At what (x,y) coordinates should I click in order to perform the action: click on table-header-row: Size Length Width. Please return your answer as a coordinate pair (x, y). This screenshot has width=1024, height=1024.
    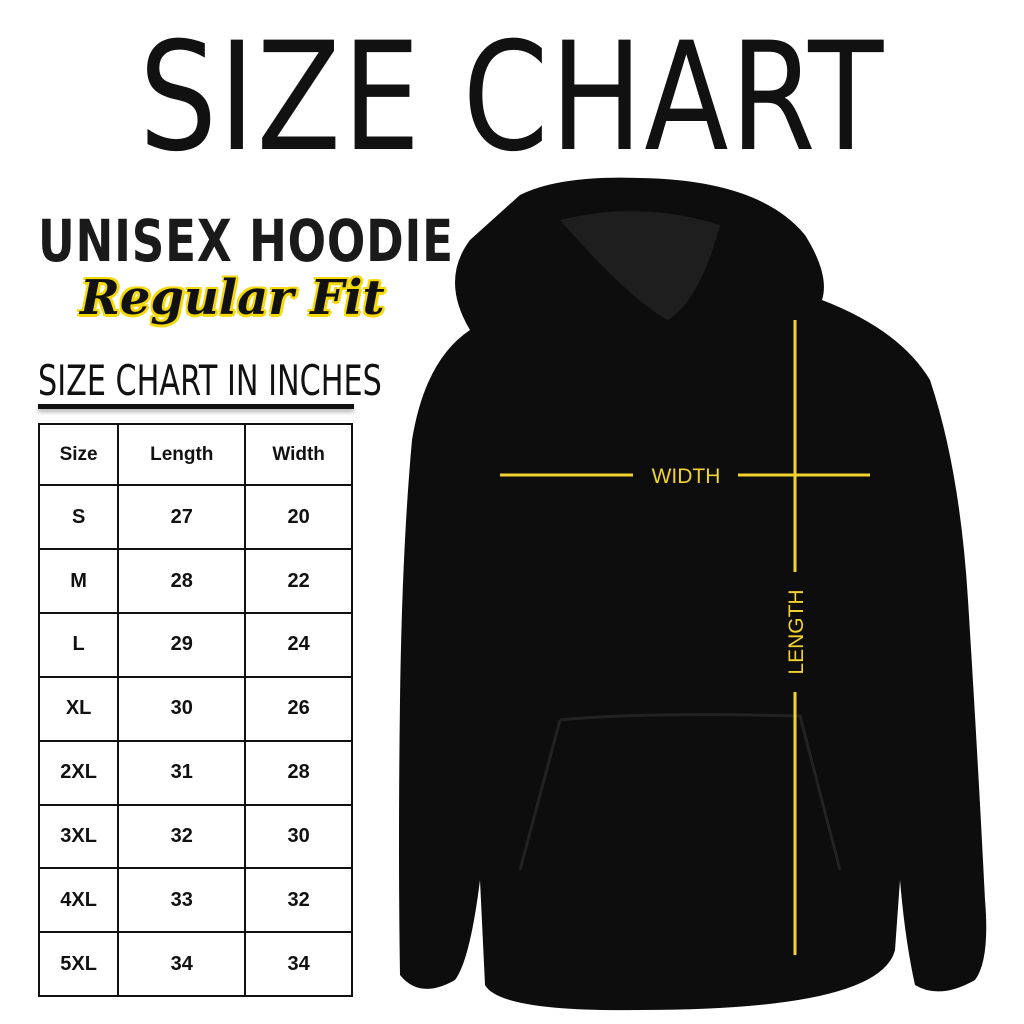
    Looking at the image, I should click on (195, 454).